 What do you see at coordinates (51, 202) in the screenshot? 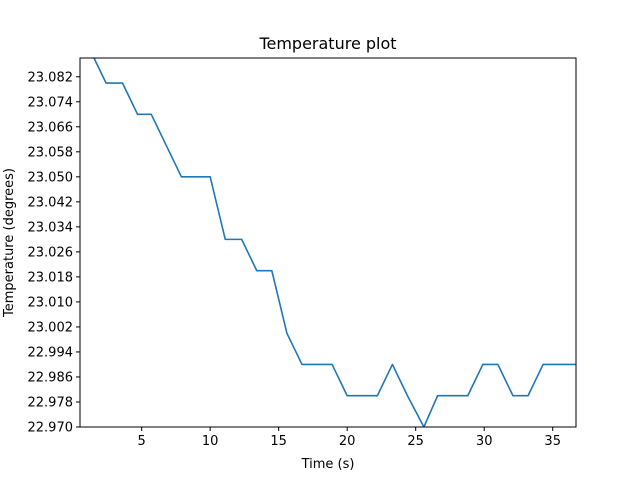
I see `y-tick-label: 23.042` at bounding box center [51, 202].